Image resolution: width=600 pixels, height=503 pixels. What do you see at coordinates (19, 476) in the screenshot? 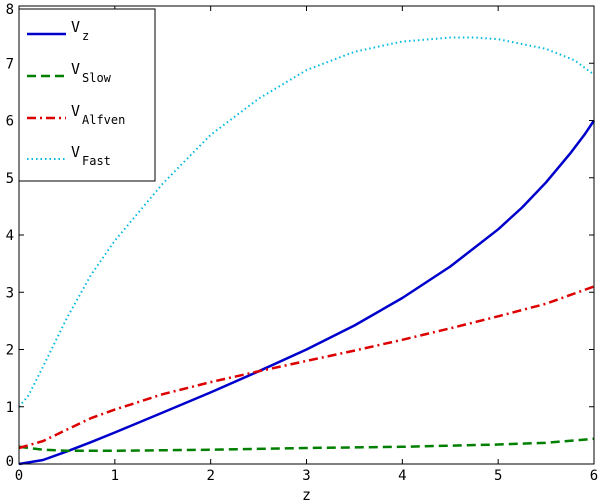
I see `x-tick-label: 0` at bounding box center [19, 476].